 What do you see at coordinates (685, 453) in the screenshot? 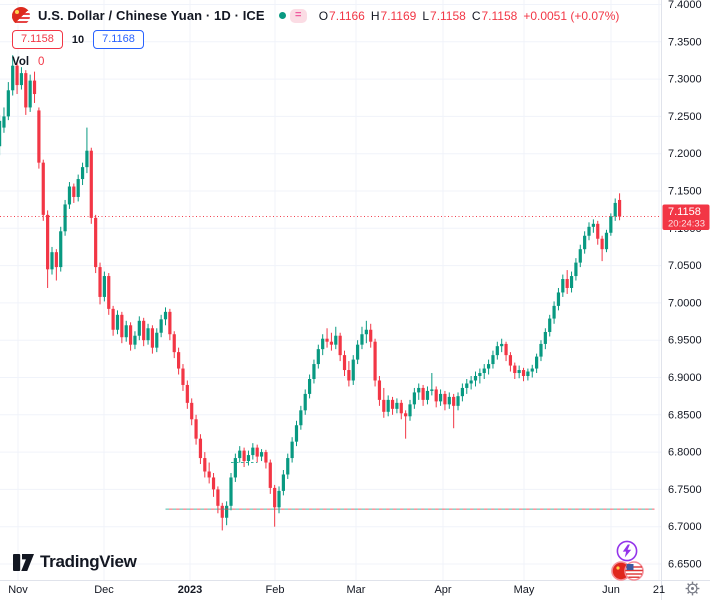
I see `price-tick-label: 6.8000` at bounding box center [685, 453].